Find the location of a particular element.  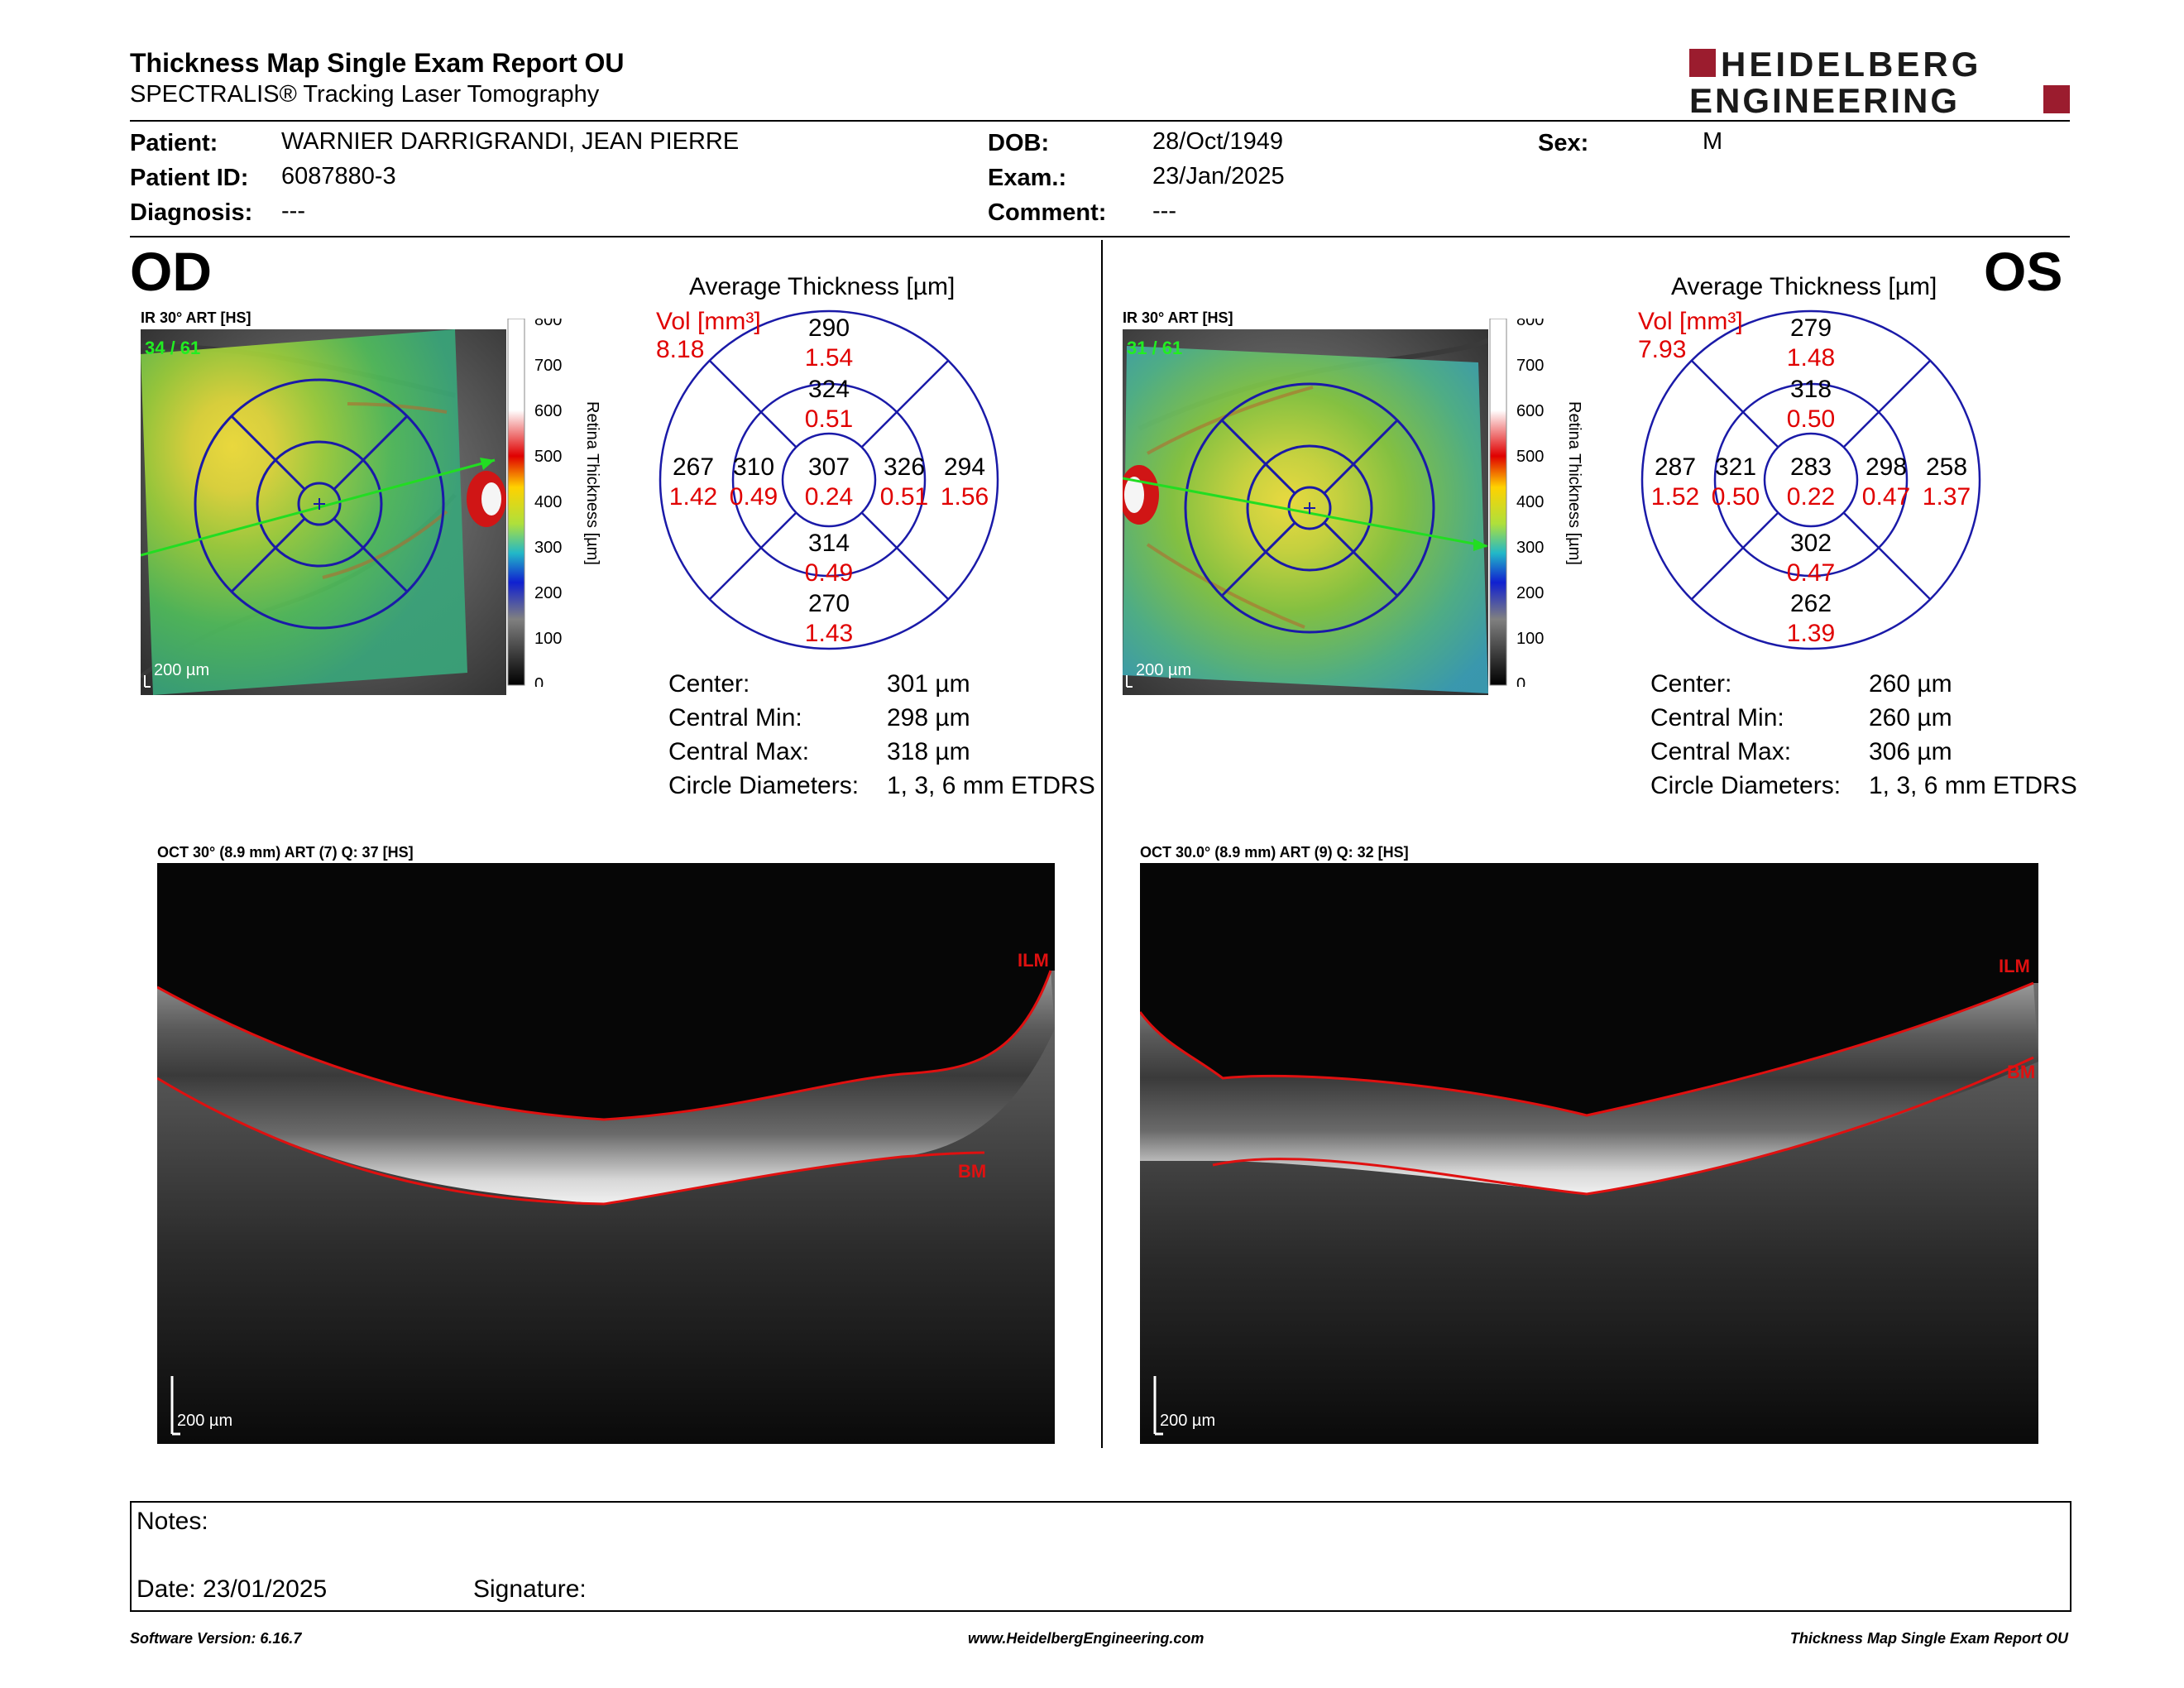

os-inner-superior: 318 is located at coordinates (1811, 389).